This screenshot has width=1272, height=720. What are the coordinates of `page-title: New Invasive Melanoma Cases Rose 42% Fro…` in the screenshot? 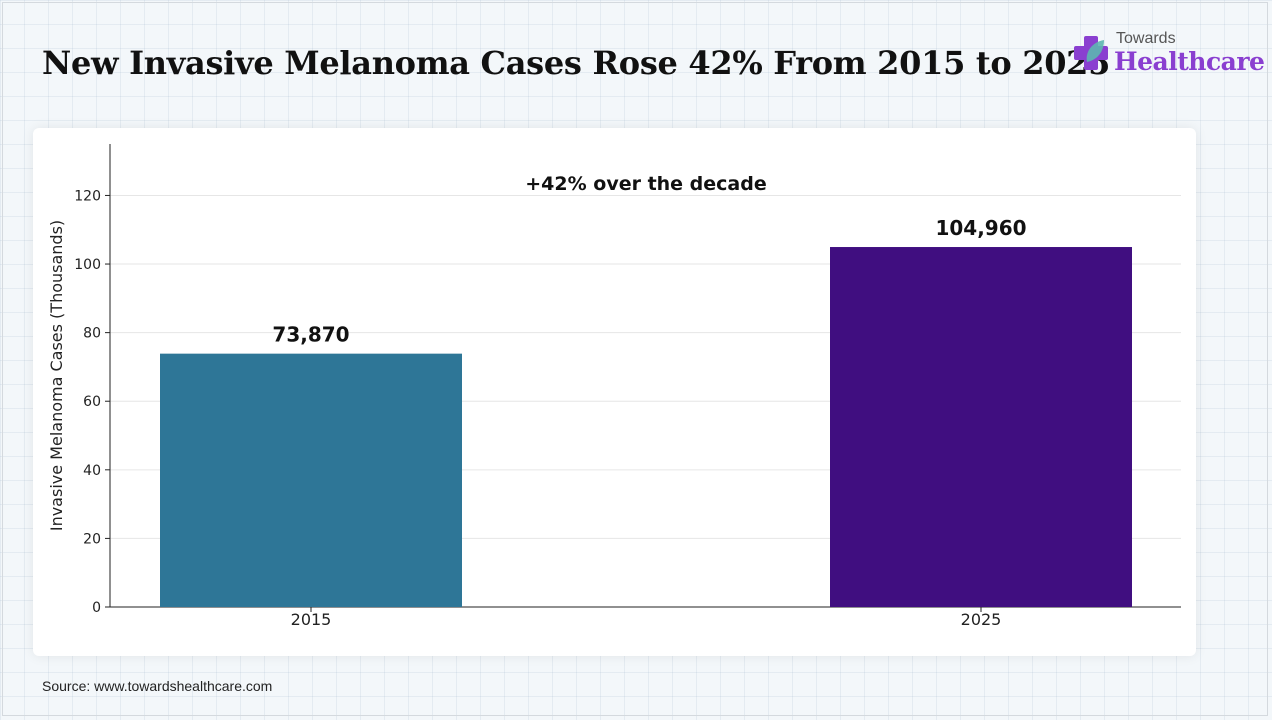 It's located at (576, 63).